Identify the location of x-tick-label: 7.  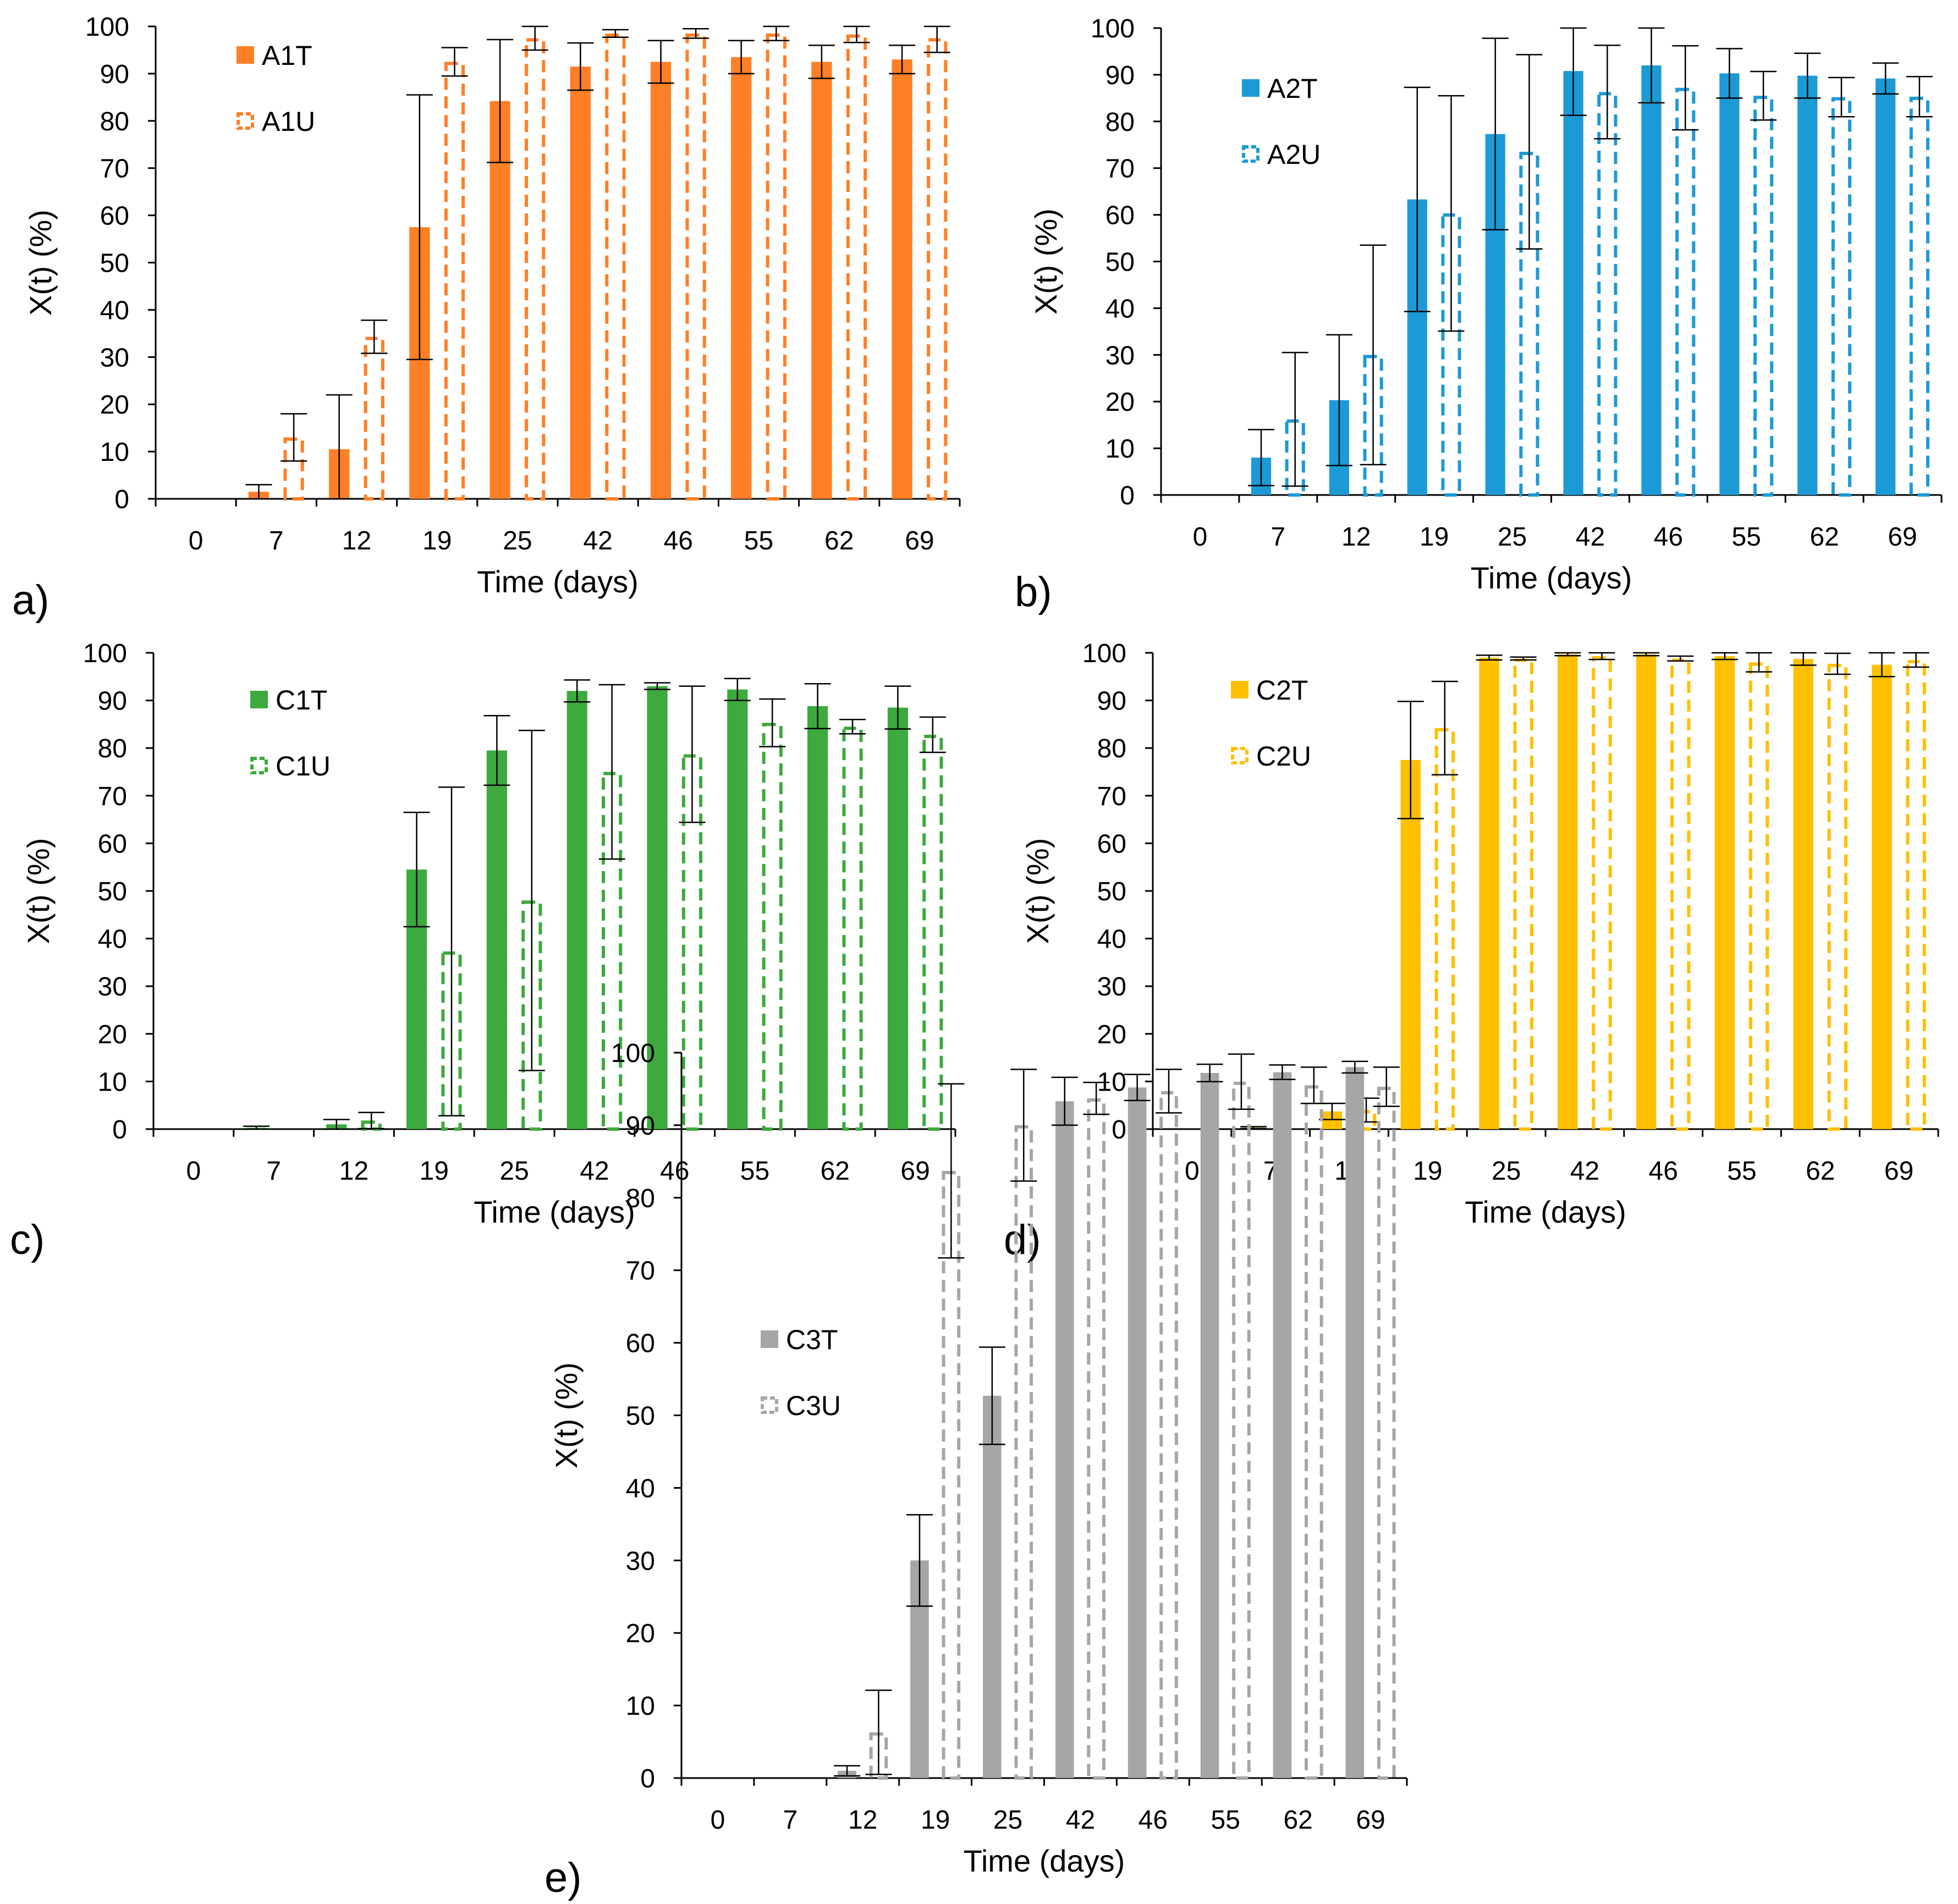
(1277, 537).